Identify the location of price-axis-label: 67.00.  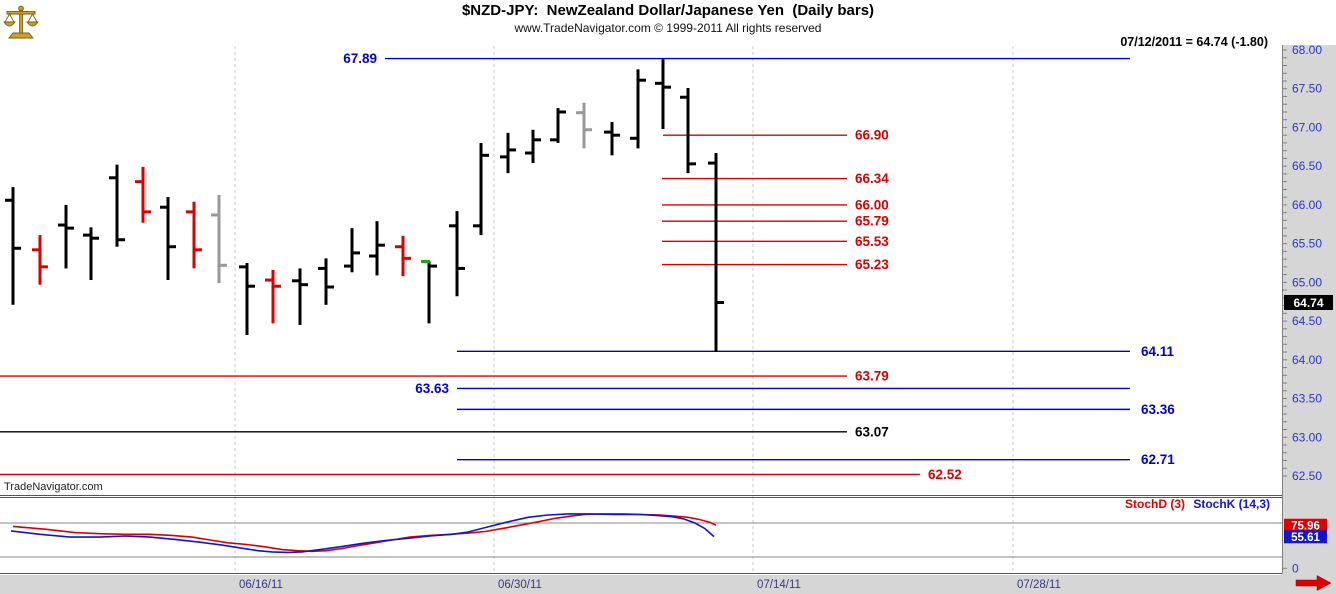
(1307, 127).